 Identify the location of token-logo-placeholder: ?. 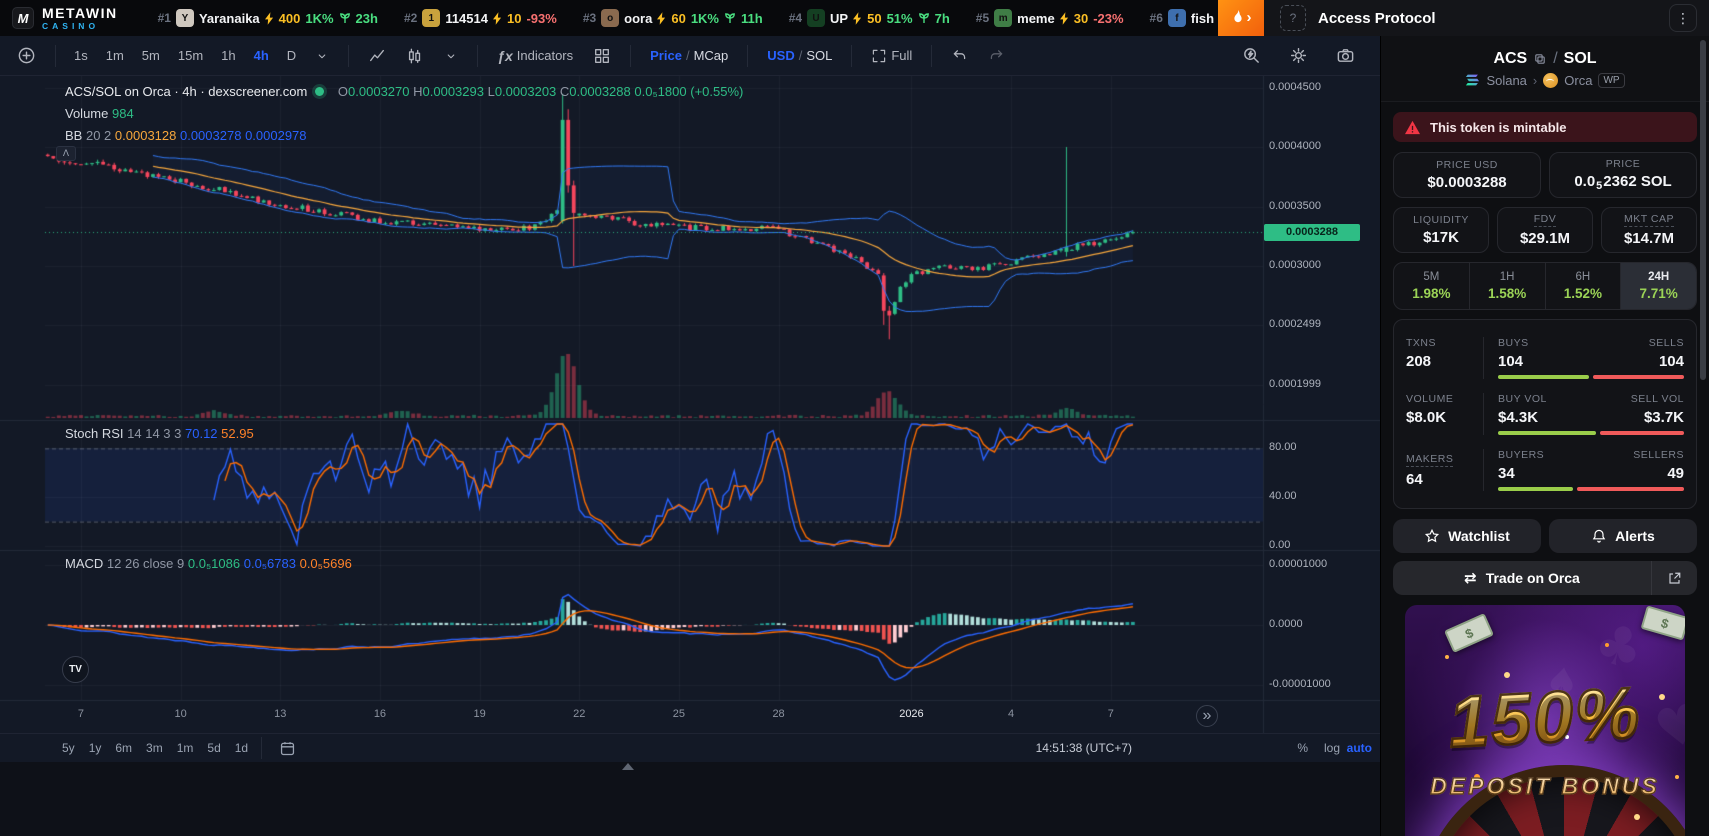
(1293, 18).